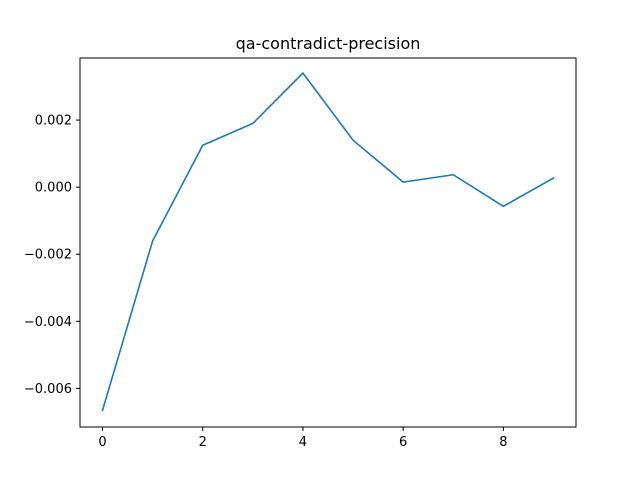 Image resolution: width=640 pixels, height=480 pixels. What do you see at coordinates (48, 322) in the screenshot?
I see `y-tick-label: −0.004` at bounding box center [48, 322].